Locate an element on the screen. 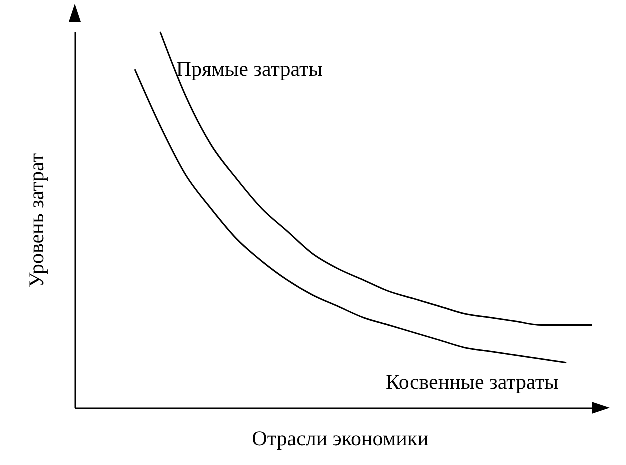 Image resolution: width=626 pixels, height=465 pixels. y-axis-title: Уровень затрат is located at coordinates (36, 220).